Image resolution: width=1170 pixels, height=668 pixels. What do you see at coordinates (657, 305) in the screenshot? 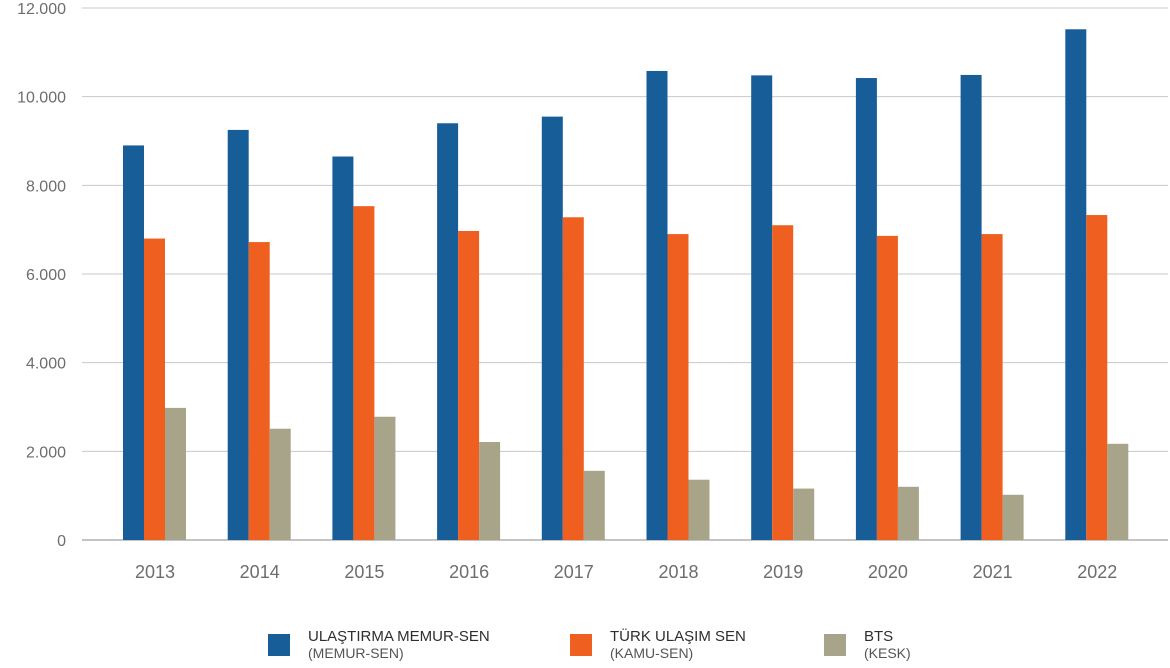
I see `bar-ula-tirma-memur-sen-2018` at bounding box center [657, 305].